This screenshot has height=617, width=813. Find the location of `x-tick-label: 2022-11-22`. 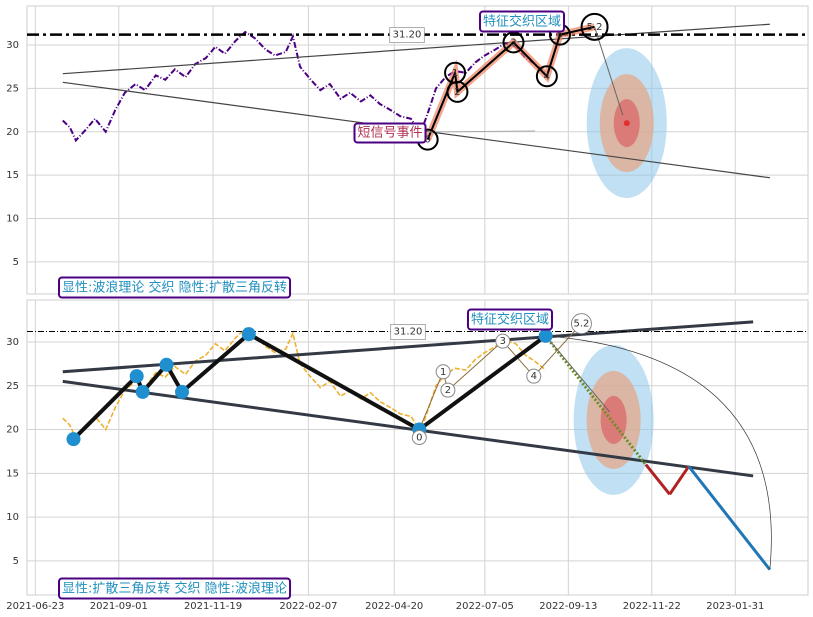

x-tick-label: 2022-11-22 is located at coordinates (652, 606).